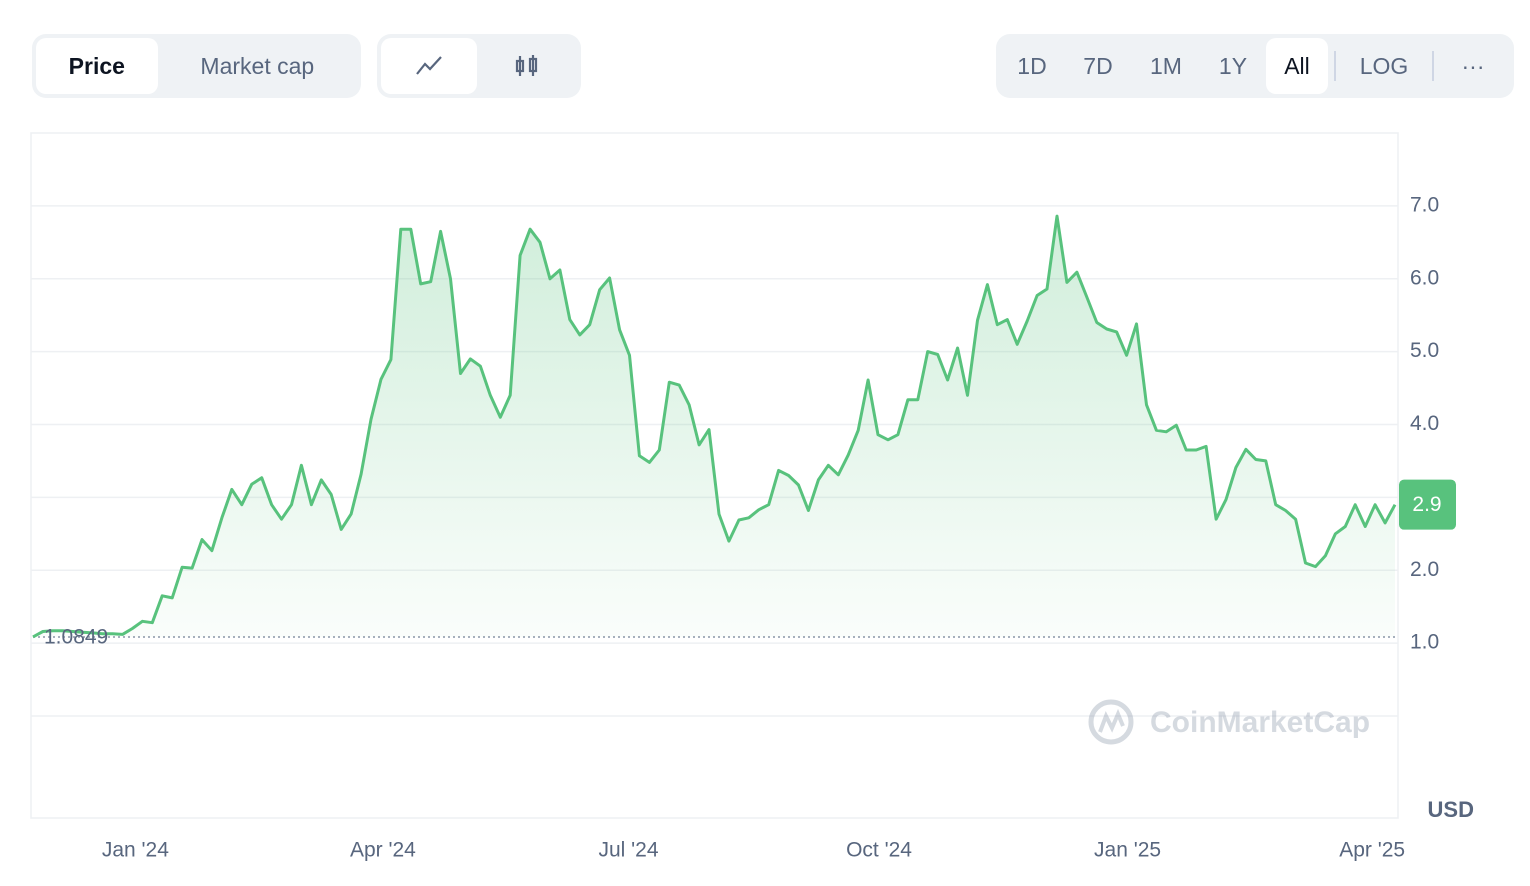 The image size is (1530, 886). What do you see at coordinates (1424, 204) in the screenshot?
I see `y-tick-label: 7.0` at bounding box center [1424, 204].